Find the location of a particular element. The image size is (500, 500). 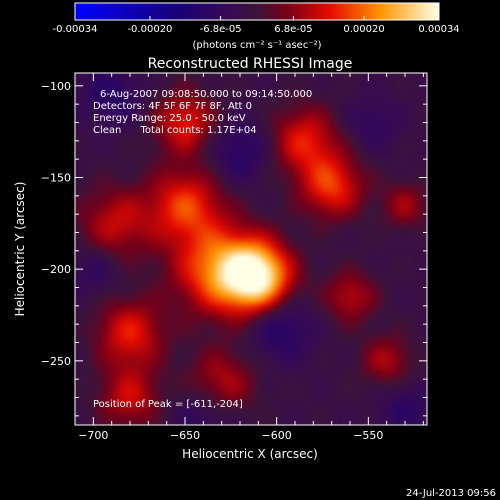

colorbar-tick-label: 0.00020 is located at coordinates (363, 29).